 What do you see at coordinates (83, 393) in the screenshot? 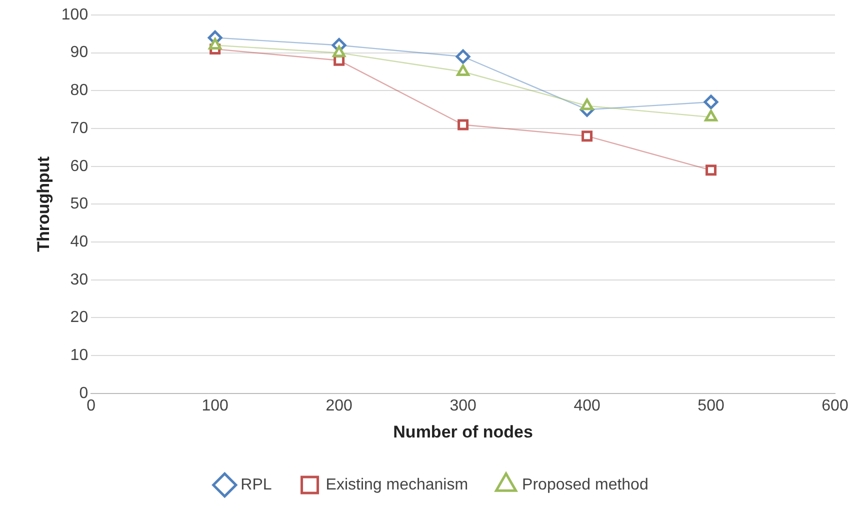
I see `y-tick-label: 0` at bounding box center [83, 393].